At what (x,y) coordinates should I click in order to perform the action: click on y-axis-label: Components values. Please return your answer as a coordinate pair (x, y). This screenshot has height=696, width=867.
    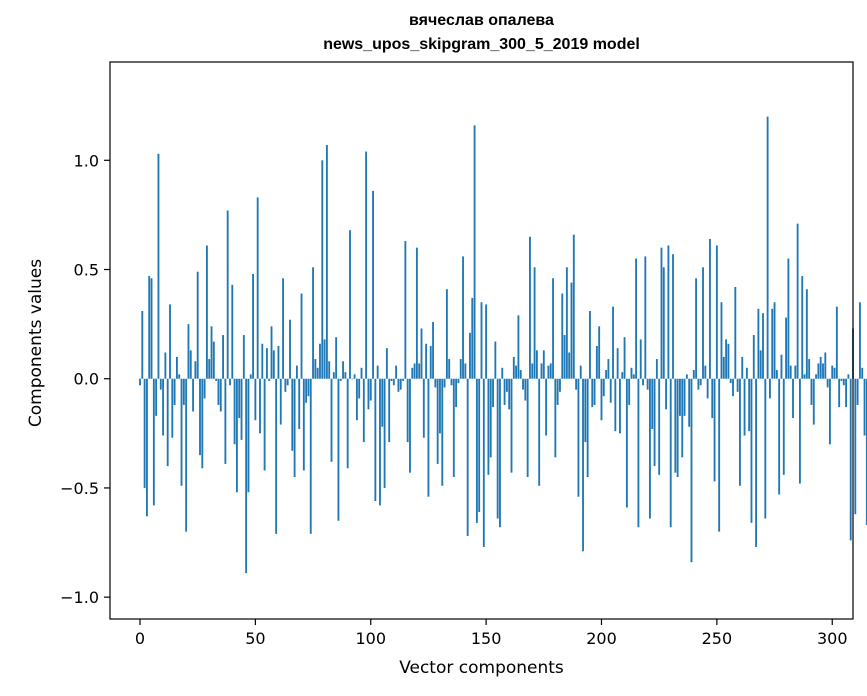
    Looking at the image, I should click on (36, 343).